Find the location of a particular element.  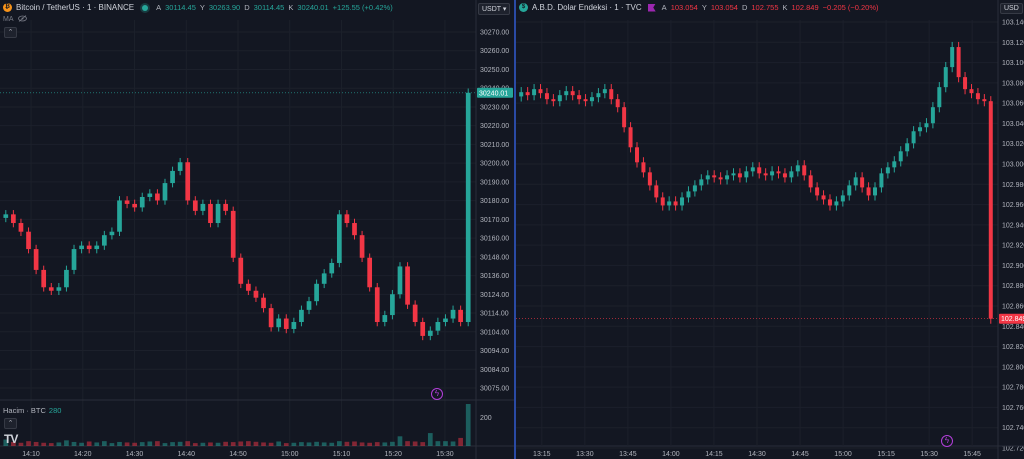

btc-symbol-title: Bitcoin / TetherUS · 1 · BINANCE is located at coordinates (75, 7).